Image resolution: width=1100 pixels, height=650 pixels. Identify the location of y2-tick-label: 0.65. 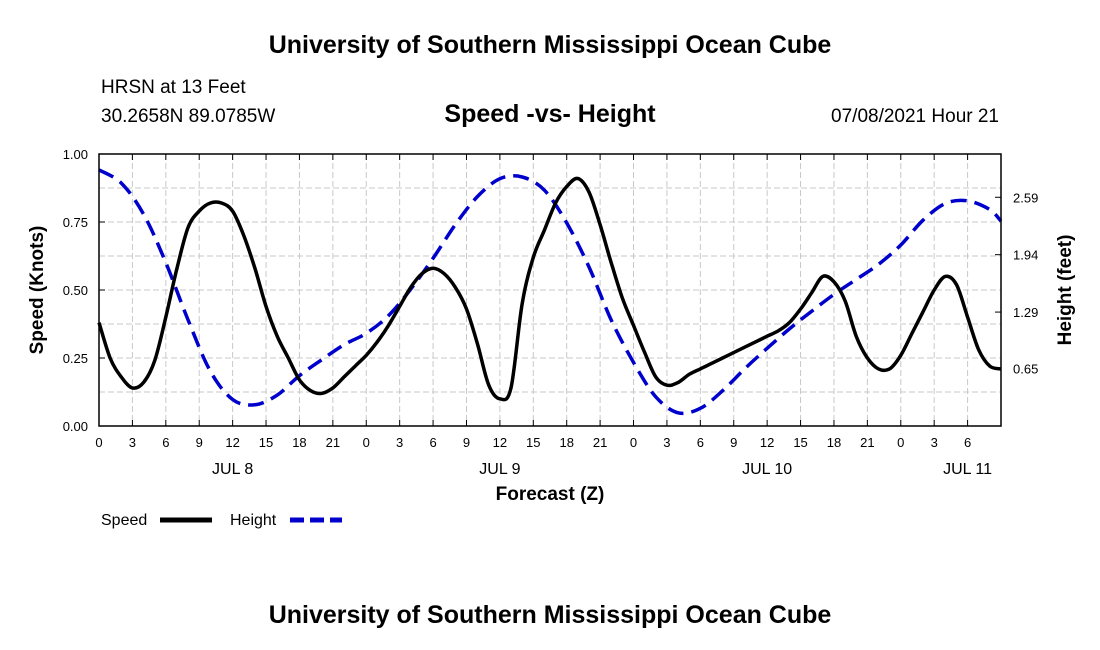
(1025, 369).